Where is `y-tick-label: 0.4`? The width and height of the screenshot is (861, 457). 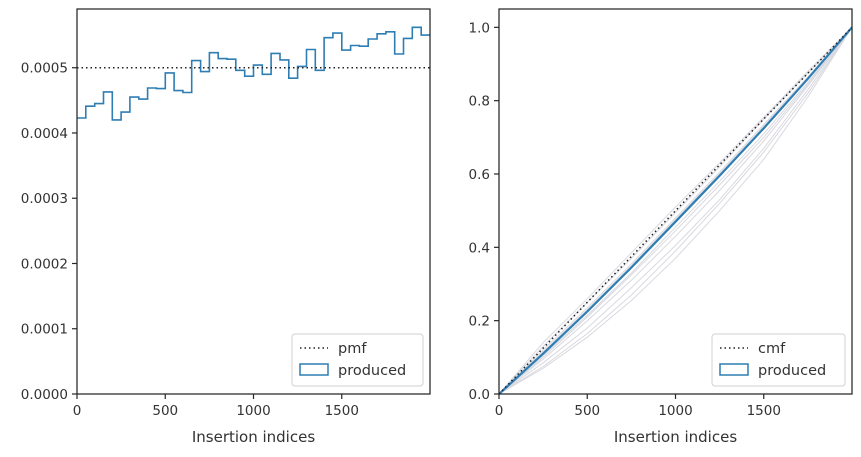 y-tick-label: 0.4 is located at coordinates (479, 248).